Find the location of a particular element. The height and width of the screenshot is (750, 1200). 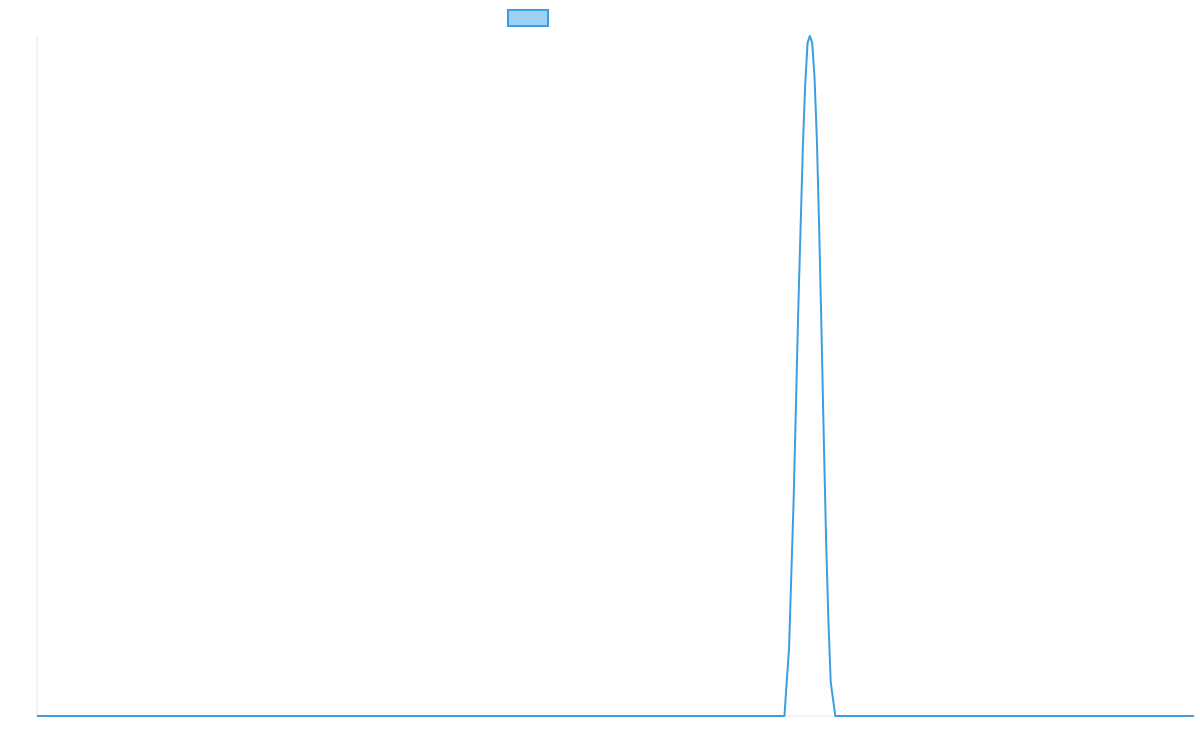

legend is located at coordinates (528, 18).